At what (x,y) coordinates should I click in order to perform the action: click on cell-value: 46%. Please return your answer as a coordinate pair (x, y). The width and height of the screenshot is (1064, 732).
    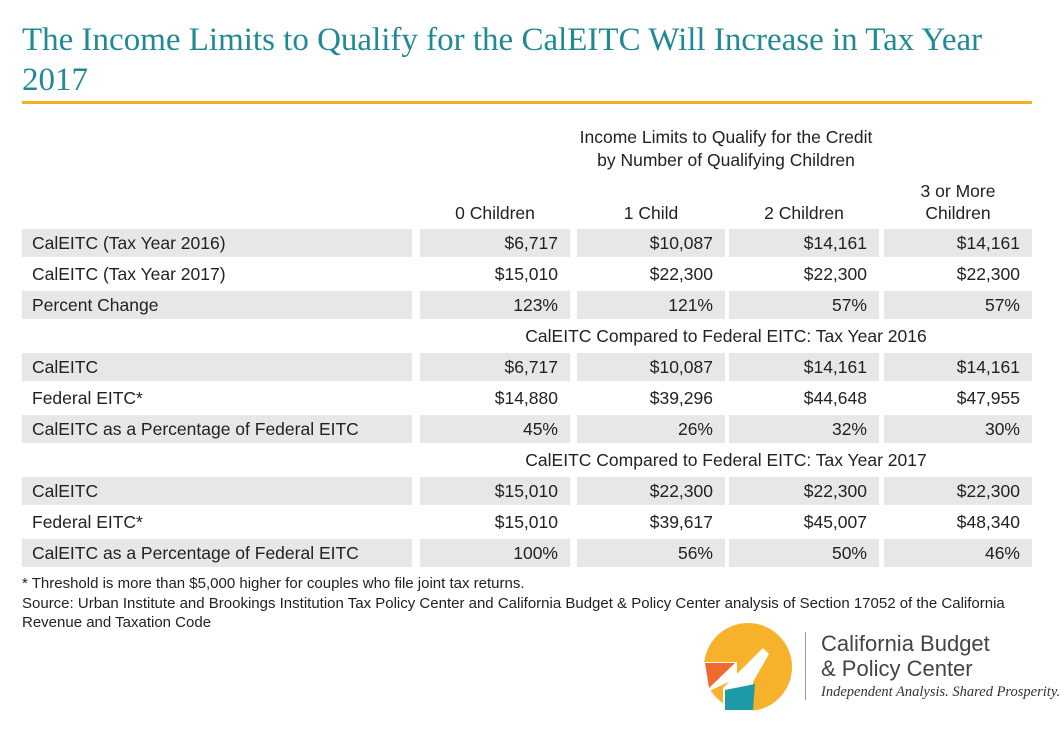
    Looking at the image, I should click on (958, 553).